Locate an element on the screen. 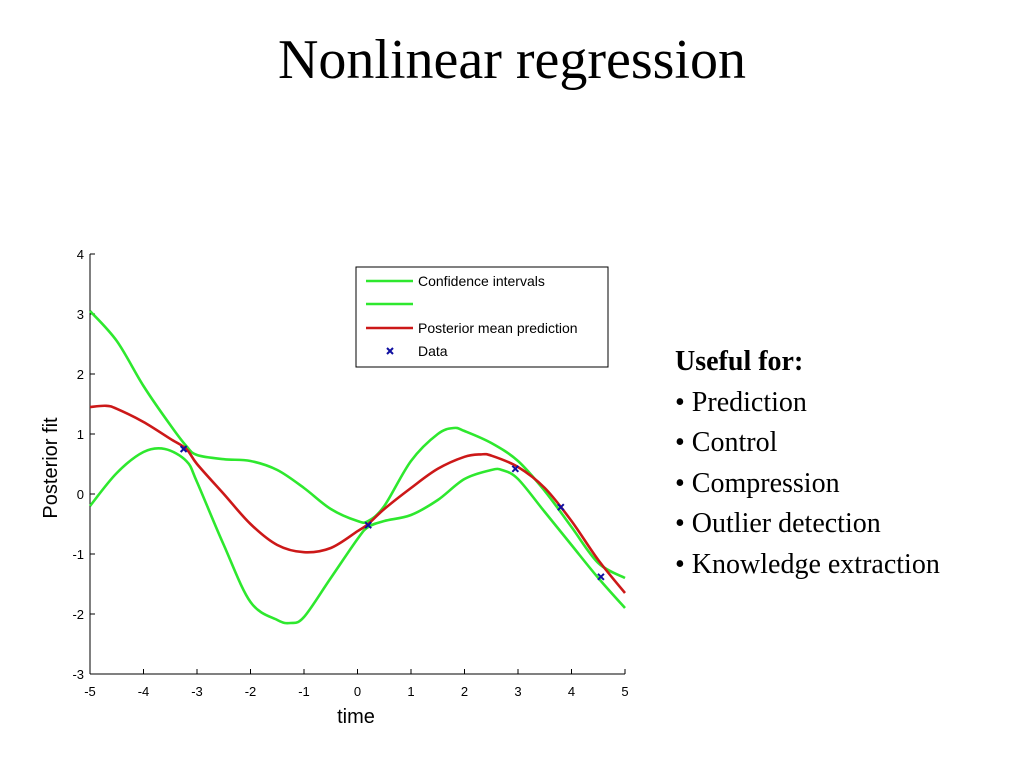 The height and width of the screenshot is (768, 1024). chart-data-points is located at coordinates (392, 513).